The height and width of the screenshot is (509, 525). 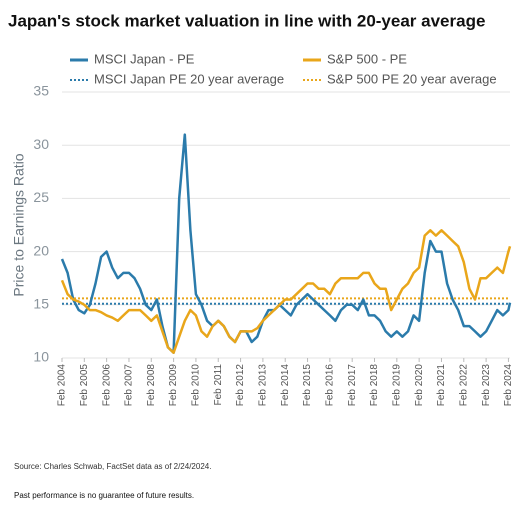 What do you see at coordinates (412, 78) in the screenshot?
I see `legend-label: S&P 500 PE 20 year average` at bounding box center [412, 78].